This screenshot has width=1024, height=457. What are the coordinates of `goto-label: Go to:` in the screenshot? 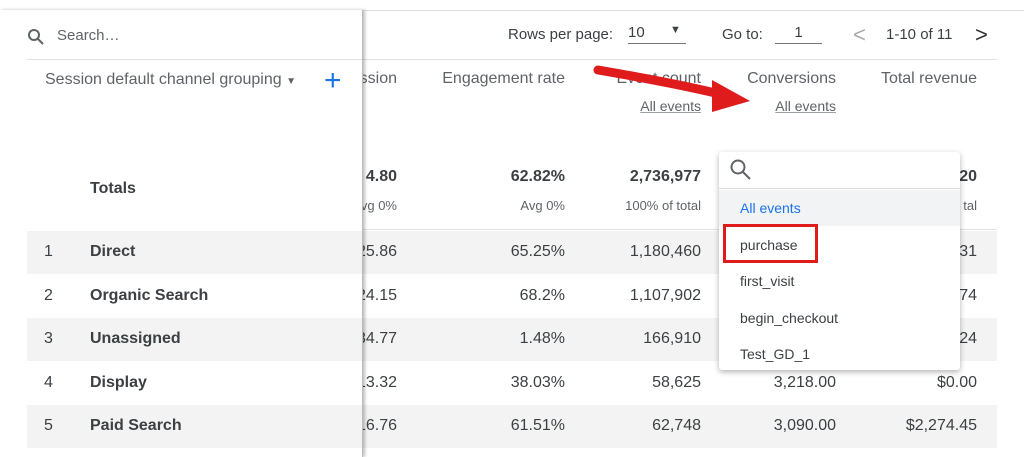 It's located at (742, 34).